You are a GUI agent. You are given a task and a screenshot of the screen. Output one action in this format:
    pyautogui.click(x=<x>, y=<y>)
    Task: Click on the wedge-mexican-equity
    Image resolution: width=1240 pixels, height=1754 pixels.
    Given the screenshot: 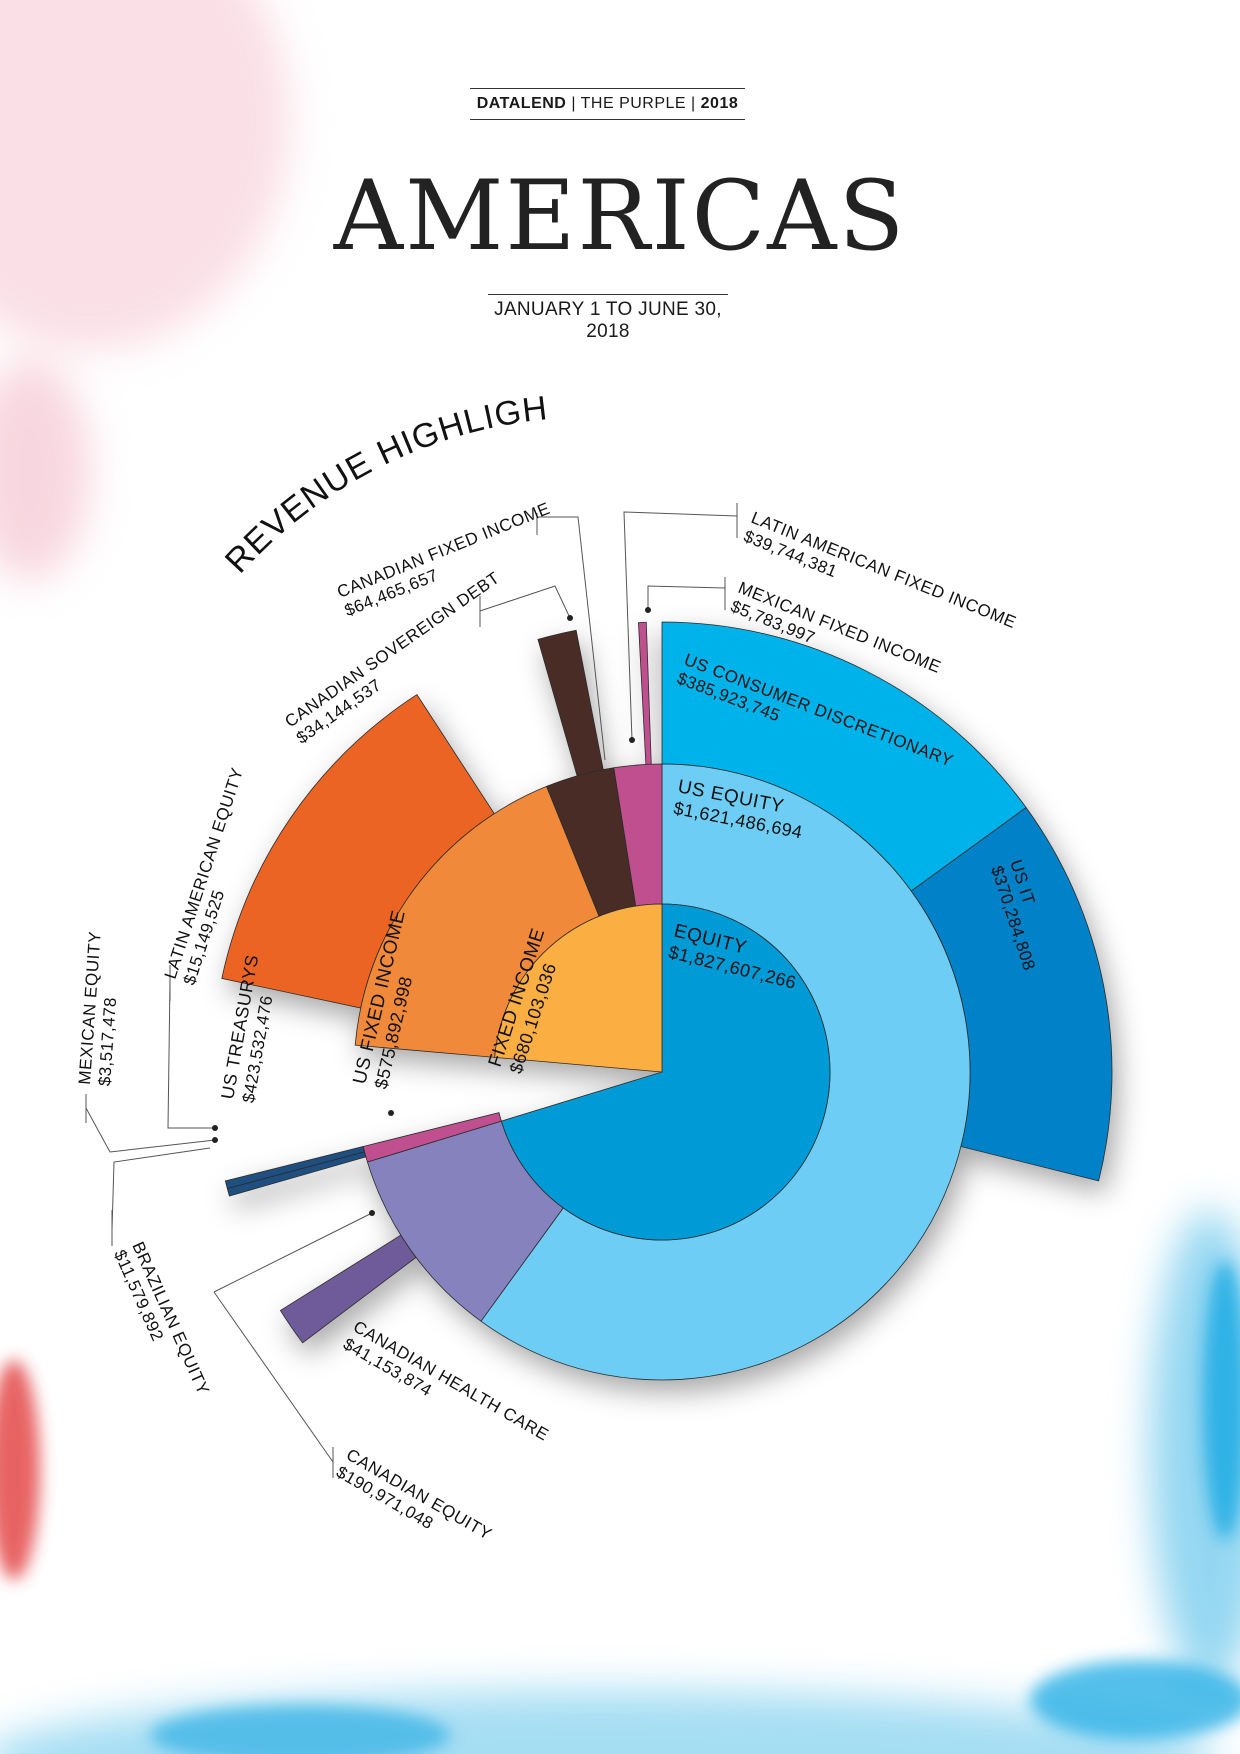 What is the action you would take?
    pyautogui.click(x=296, y=1174)
    